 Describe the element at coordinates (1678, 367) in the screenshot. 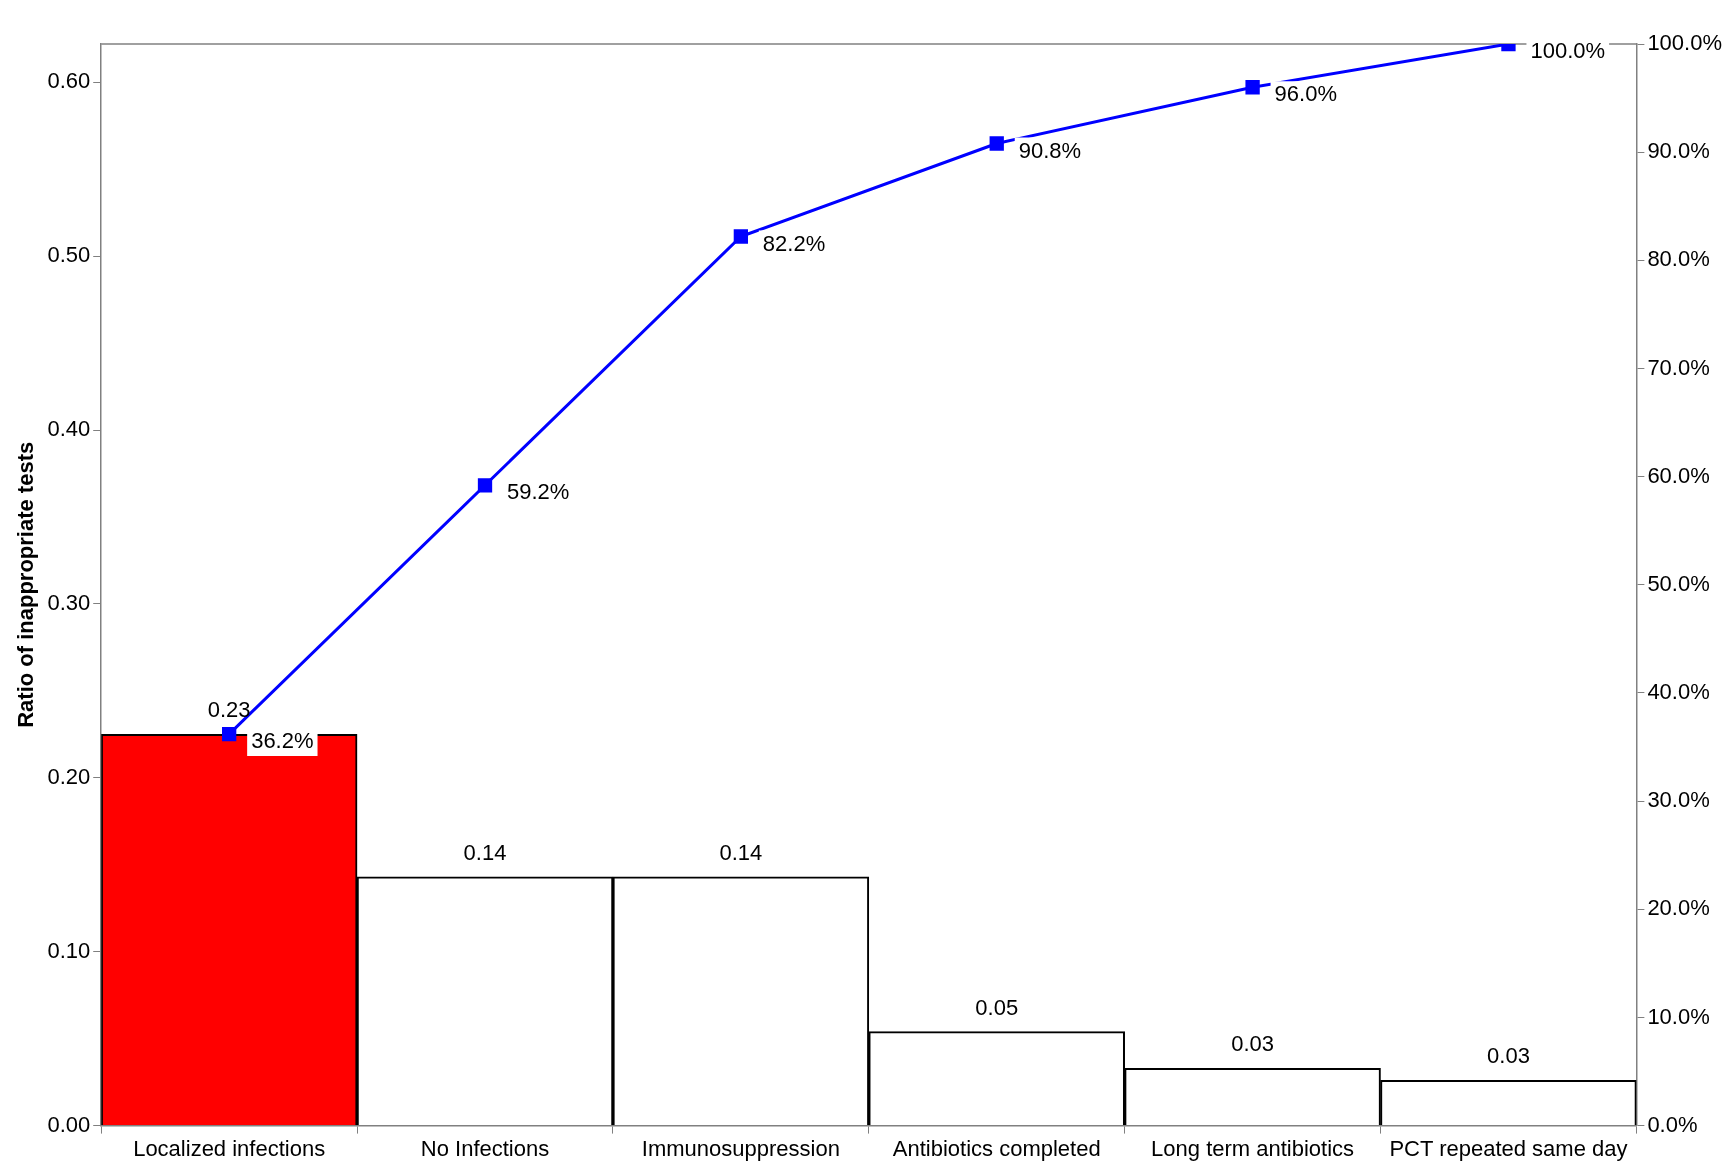

I see `y2-tick-label: 70.0%` at that location.